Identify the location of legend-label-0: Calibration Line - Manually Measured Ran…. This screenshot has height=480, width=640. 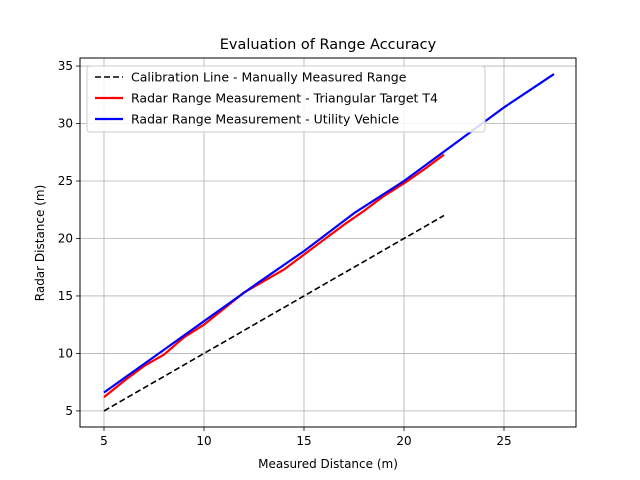
(269, 77).